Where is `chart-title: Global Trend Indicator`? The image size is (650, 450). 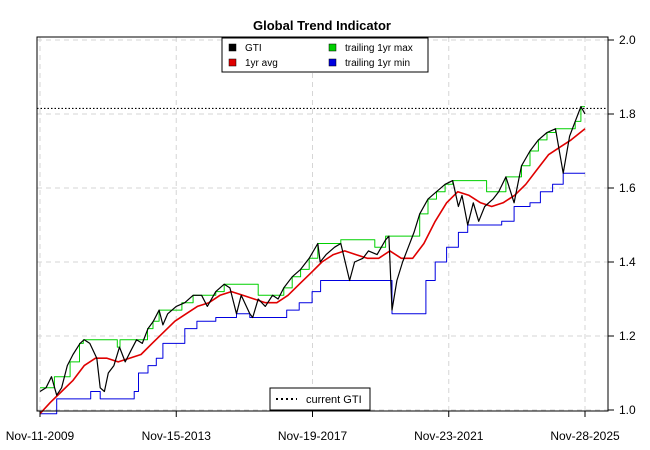 chart-title: Global Trend Indicator is located at coordinates (322, 25).